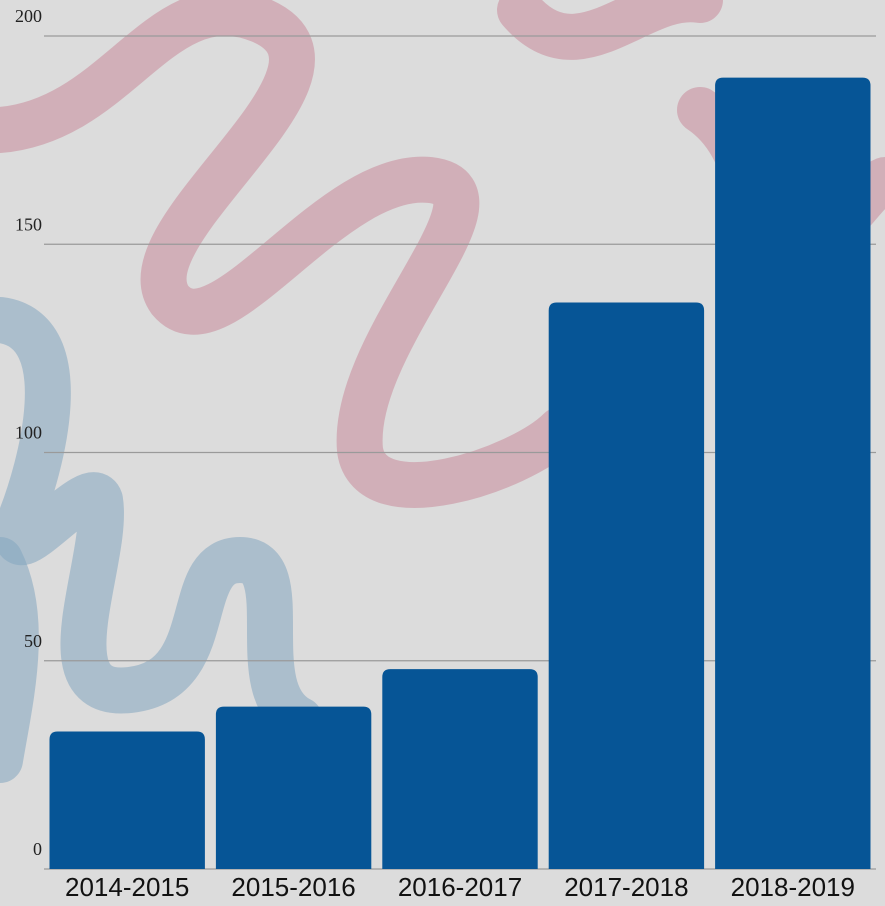  I want to click on x-tick-label: 2015-2016, so click(293, 887).